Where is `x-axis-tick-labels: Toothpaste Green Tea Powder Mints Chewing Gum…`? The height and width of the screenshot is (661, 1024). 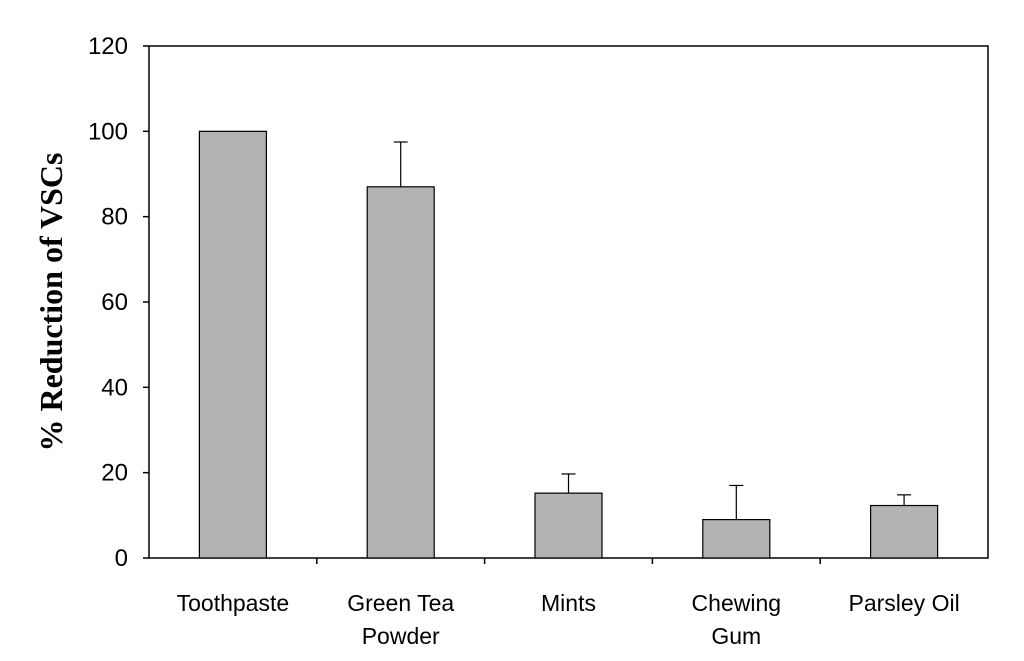 x-axis-tick-labels: Toothpaste Green Tea Powder Mints Chewing Gum… is located at coordinates (568, 619).